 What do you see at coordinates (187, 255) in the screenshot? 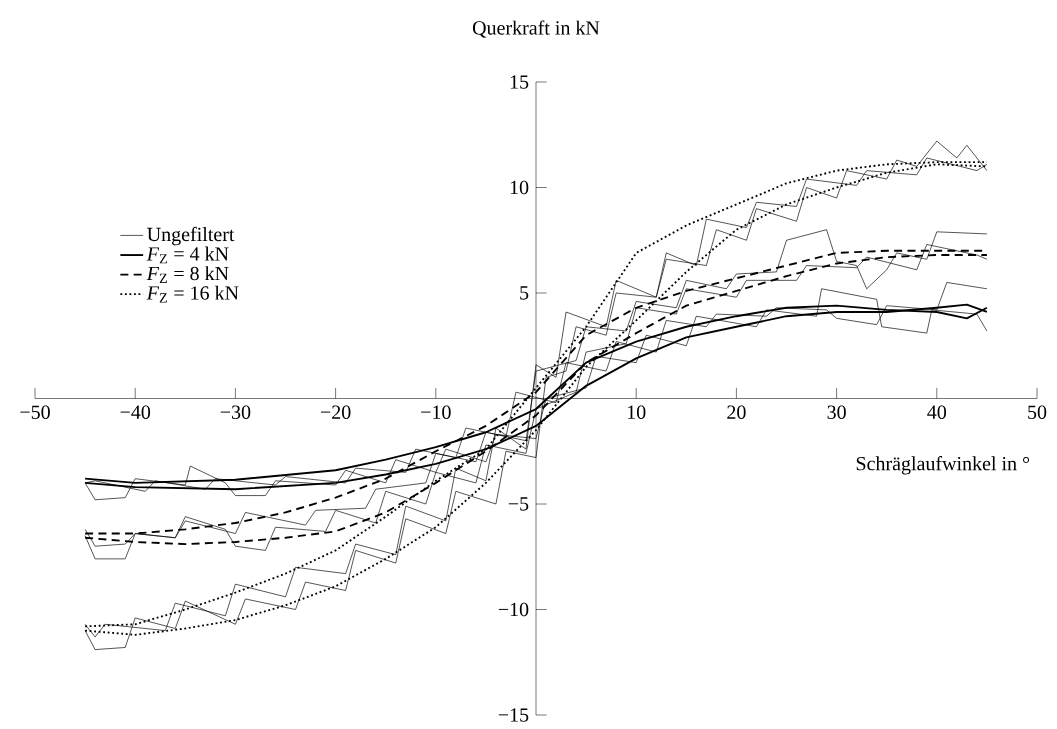
I see `legend-label: F$_{Z}$ = 4 kN` at bounding box center [187, 255].